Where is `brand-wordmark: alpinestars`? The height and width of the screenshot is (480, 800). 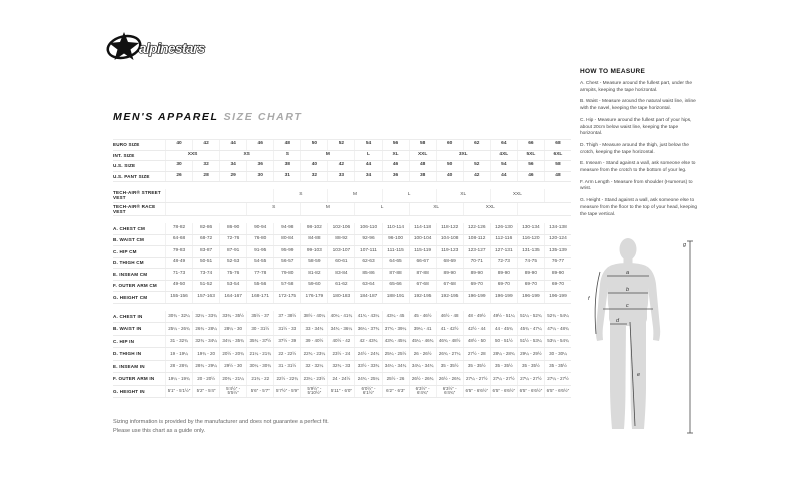
brand-wordmark: alpinestars is located at coordinates (172, 48).